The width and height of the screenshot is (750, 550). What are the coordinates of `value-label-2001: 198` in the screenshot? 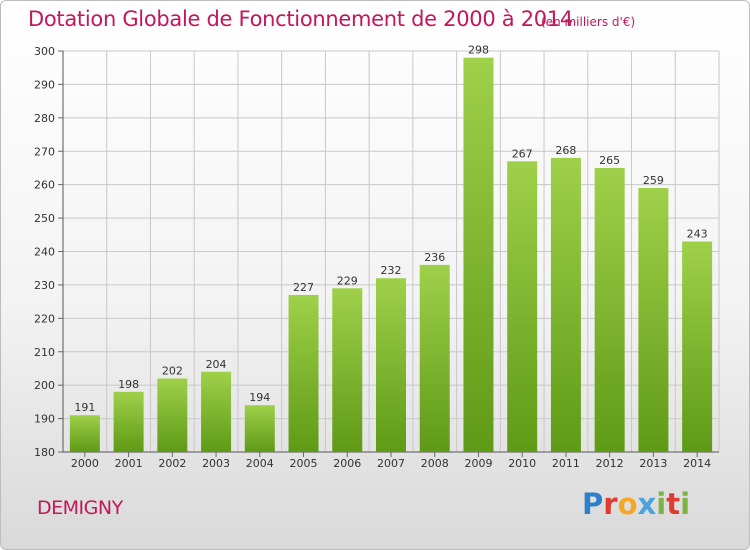 It's located at (128, 384).